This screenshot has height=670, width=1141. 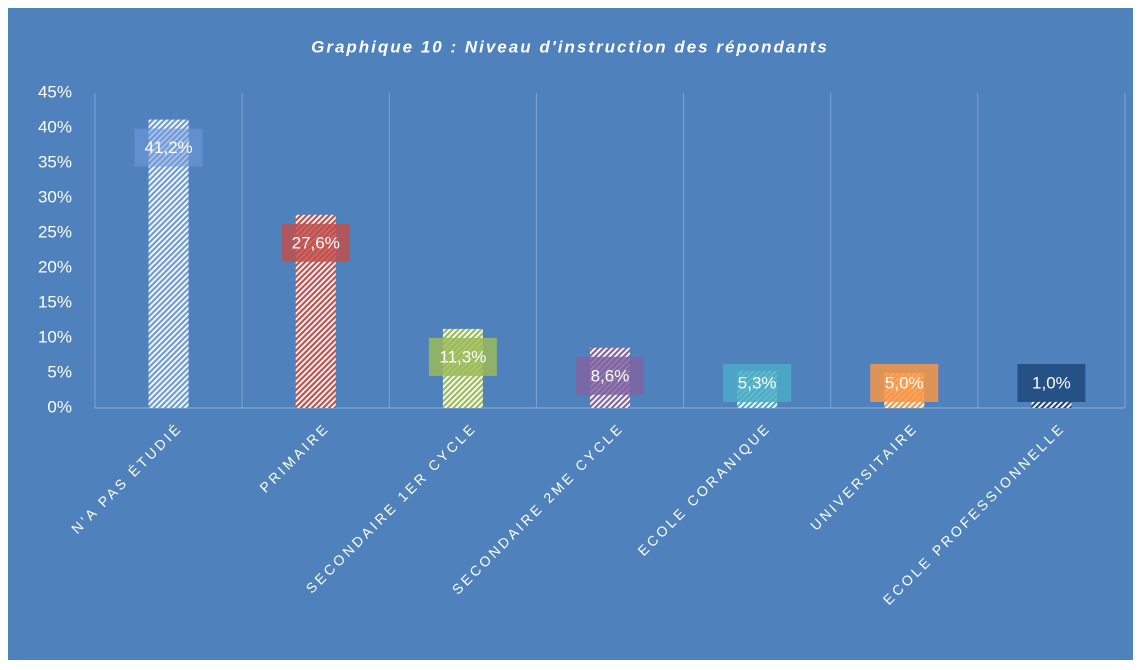 What do you see at coordinates (55, 91) in the screenshot?
I see `y-tick-label: 45%` at bounding box center [55, 91].